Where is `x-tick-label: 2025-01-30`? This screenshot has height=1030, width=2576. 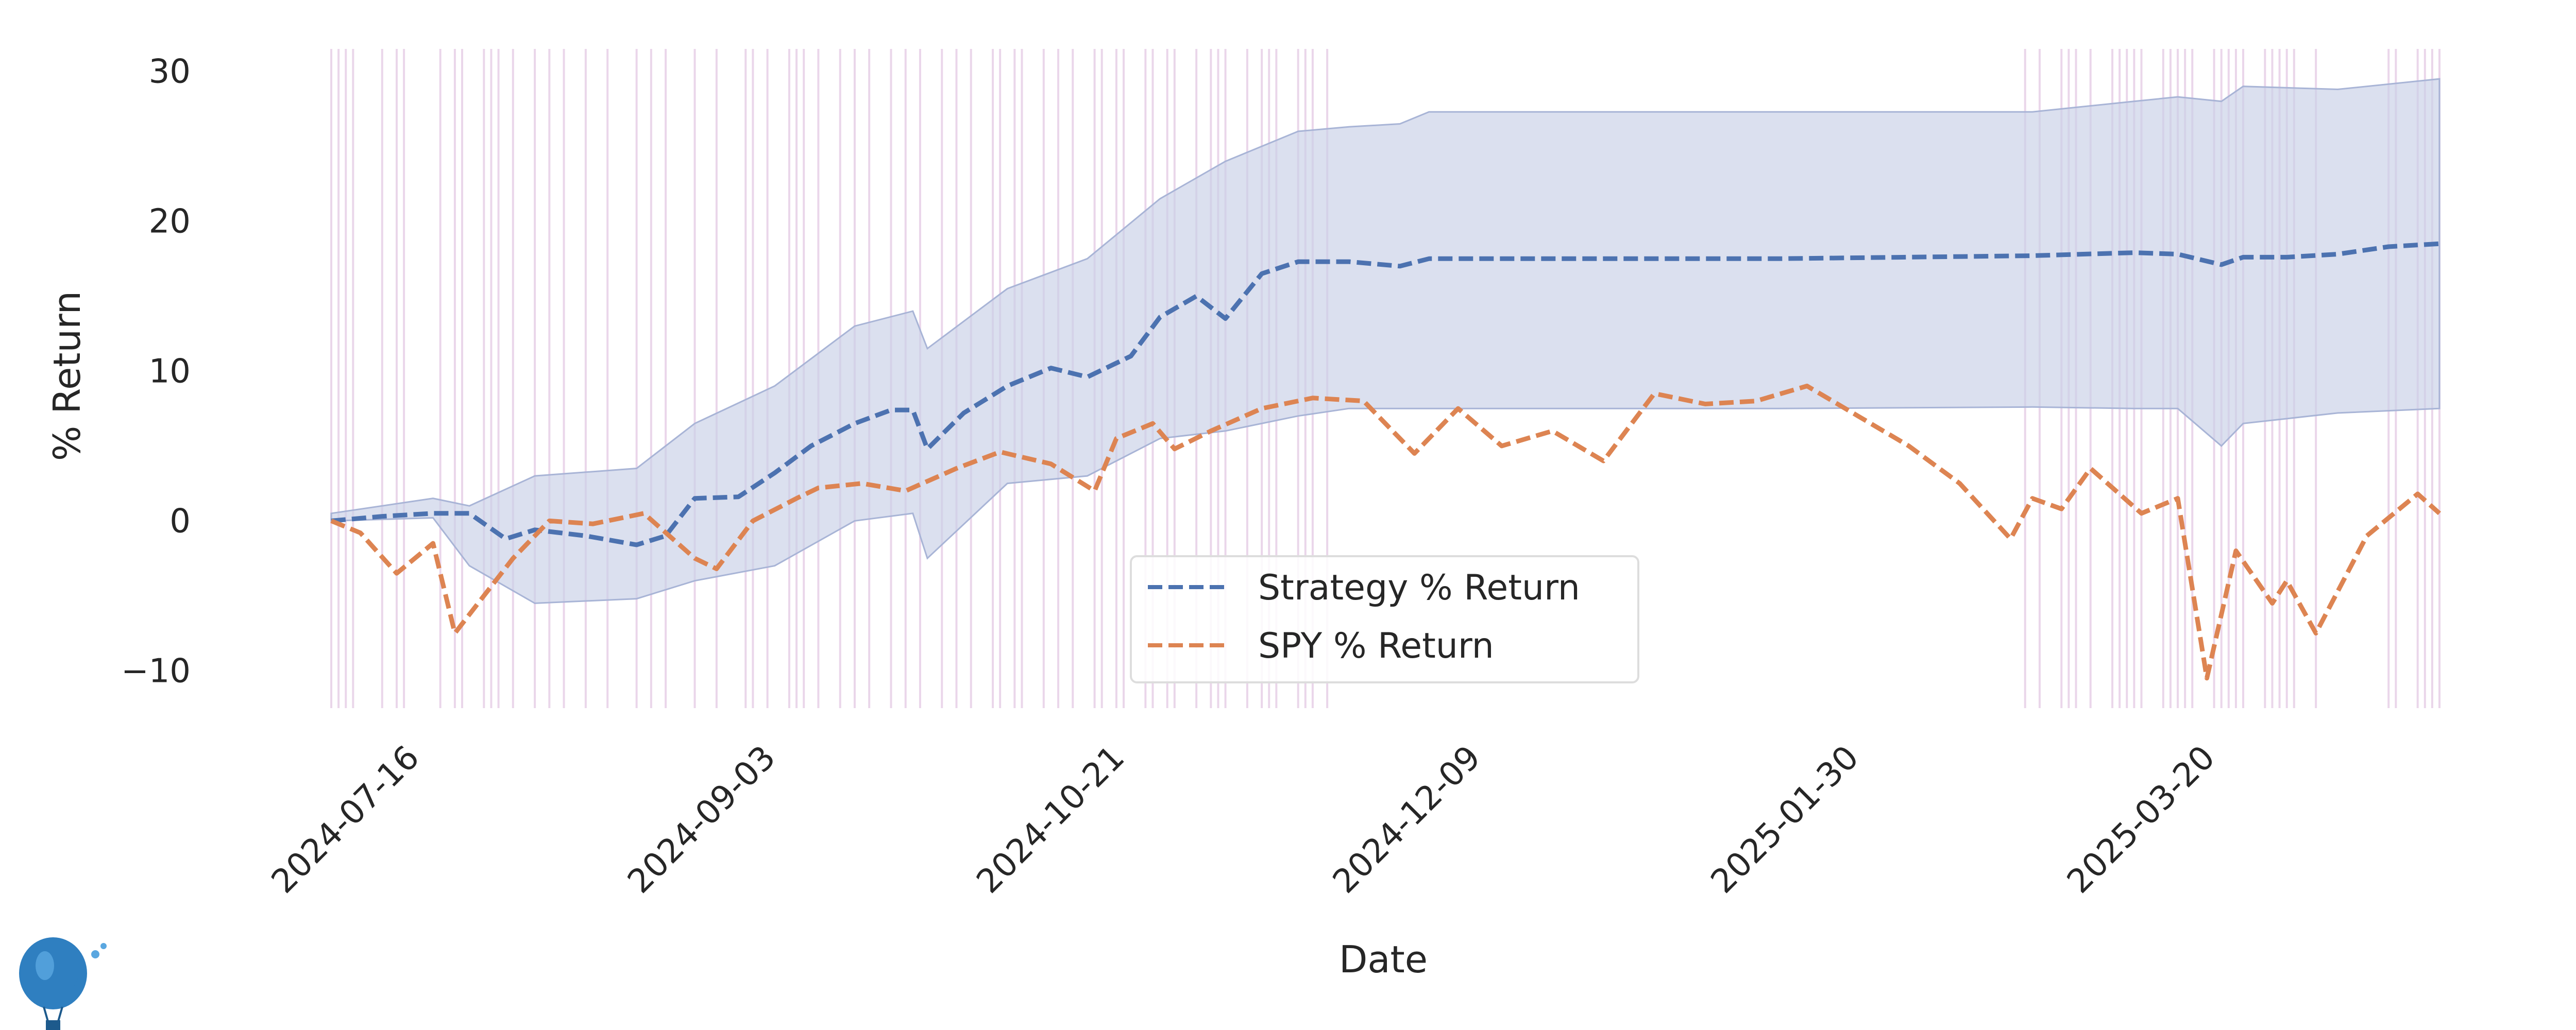 x-tick-label: 2025-01-30 is located at coordinates (1785, 820).